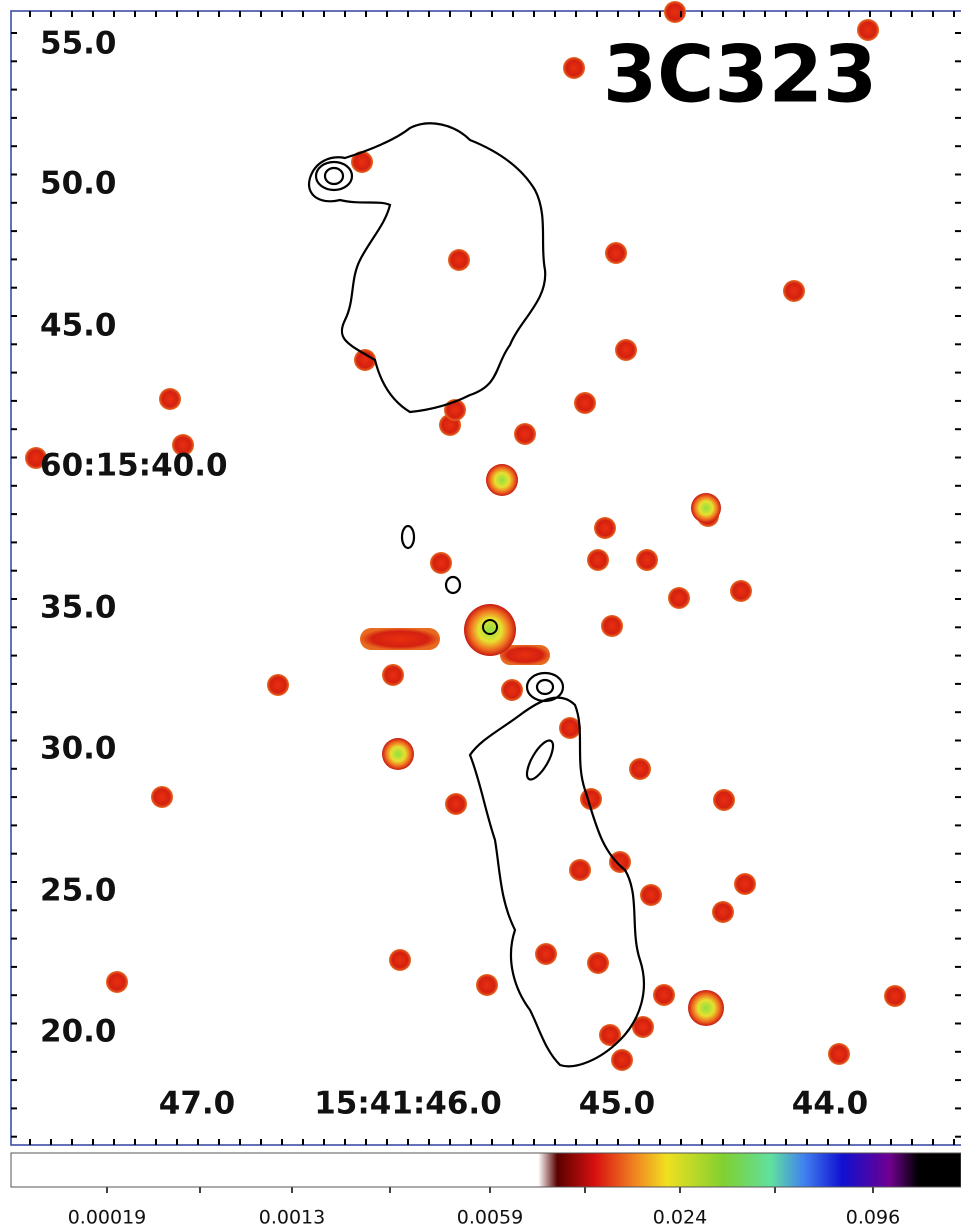 The height and width of the screenshot is (1228, 961). What do you see at coordinates (78, 184) in the screenshot?
I see `y-label: 50.0` at bounding box center [78, 184].